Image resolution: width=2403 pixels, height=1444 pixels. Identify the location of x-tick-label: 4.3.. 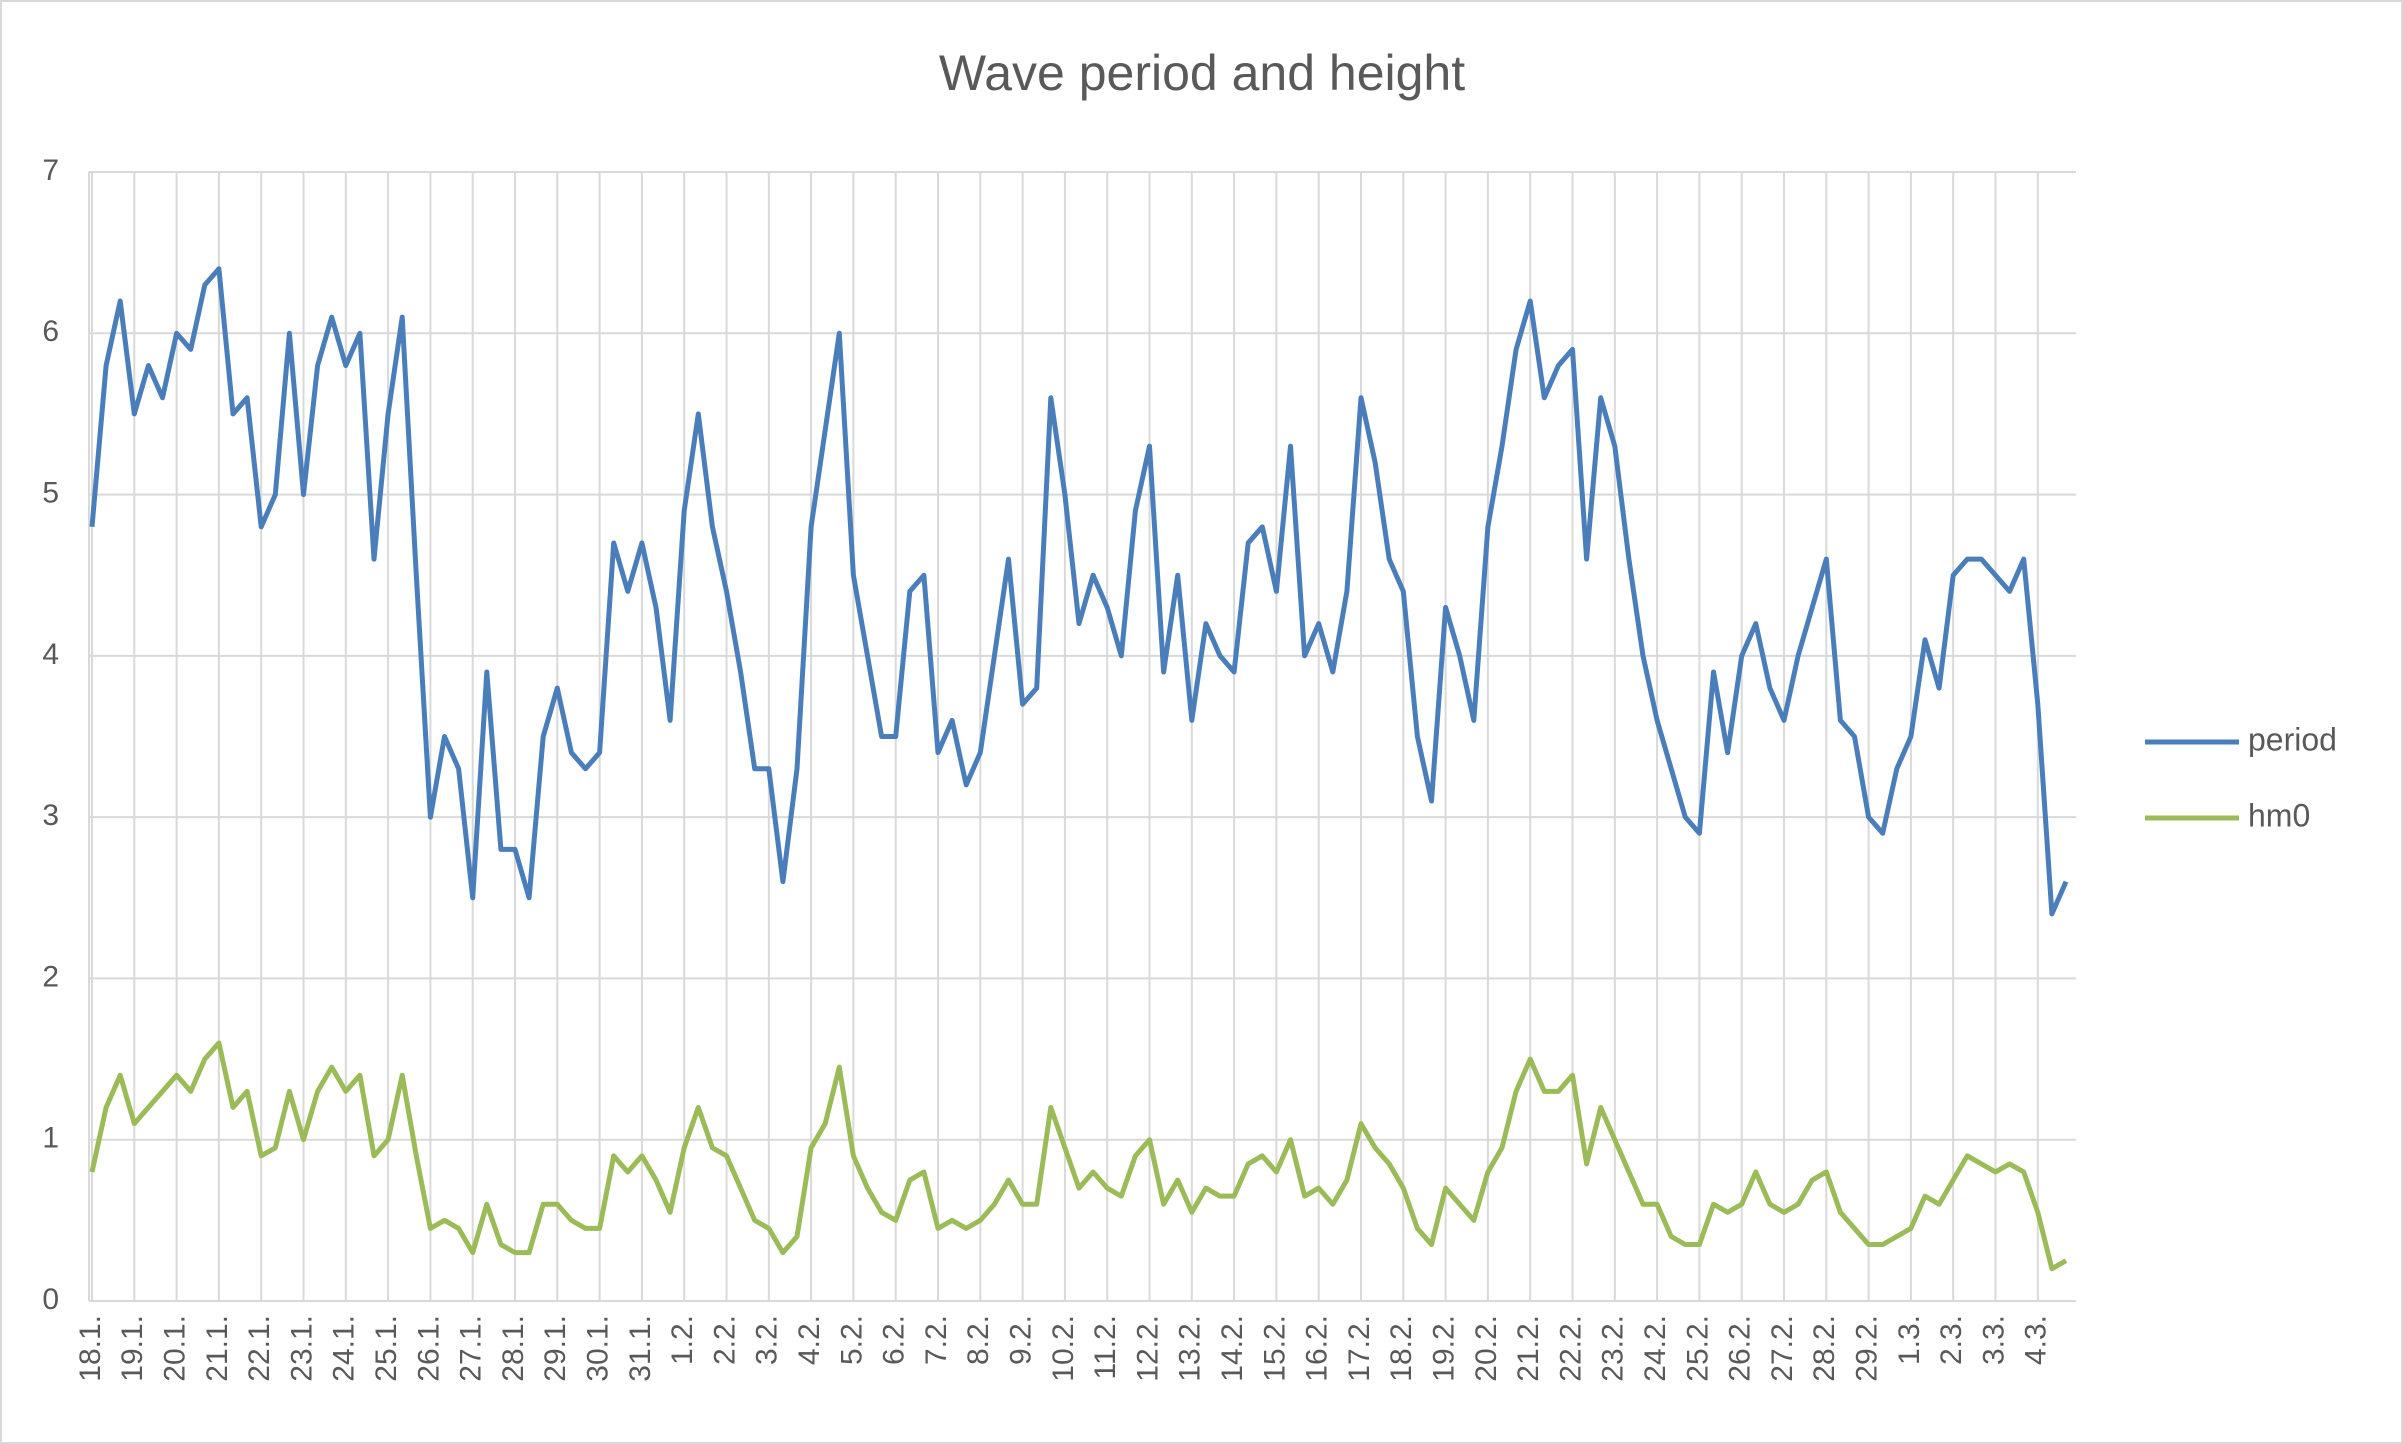
(2036, 1340).